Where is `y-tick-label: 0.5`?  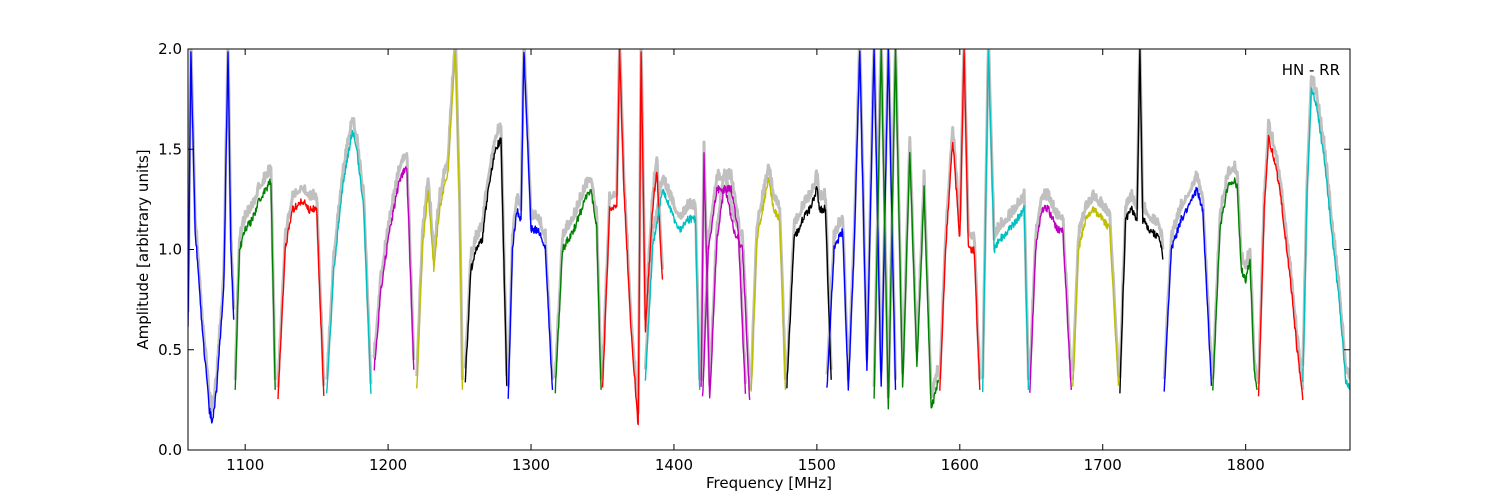
y-tick-label: 0.5 is located at coordinates (170, 350).